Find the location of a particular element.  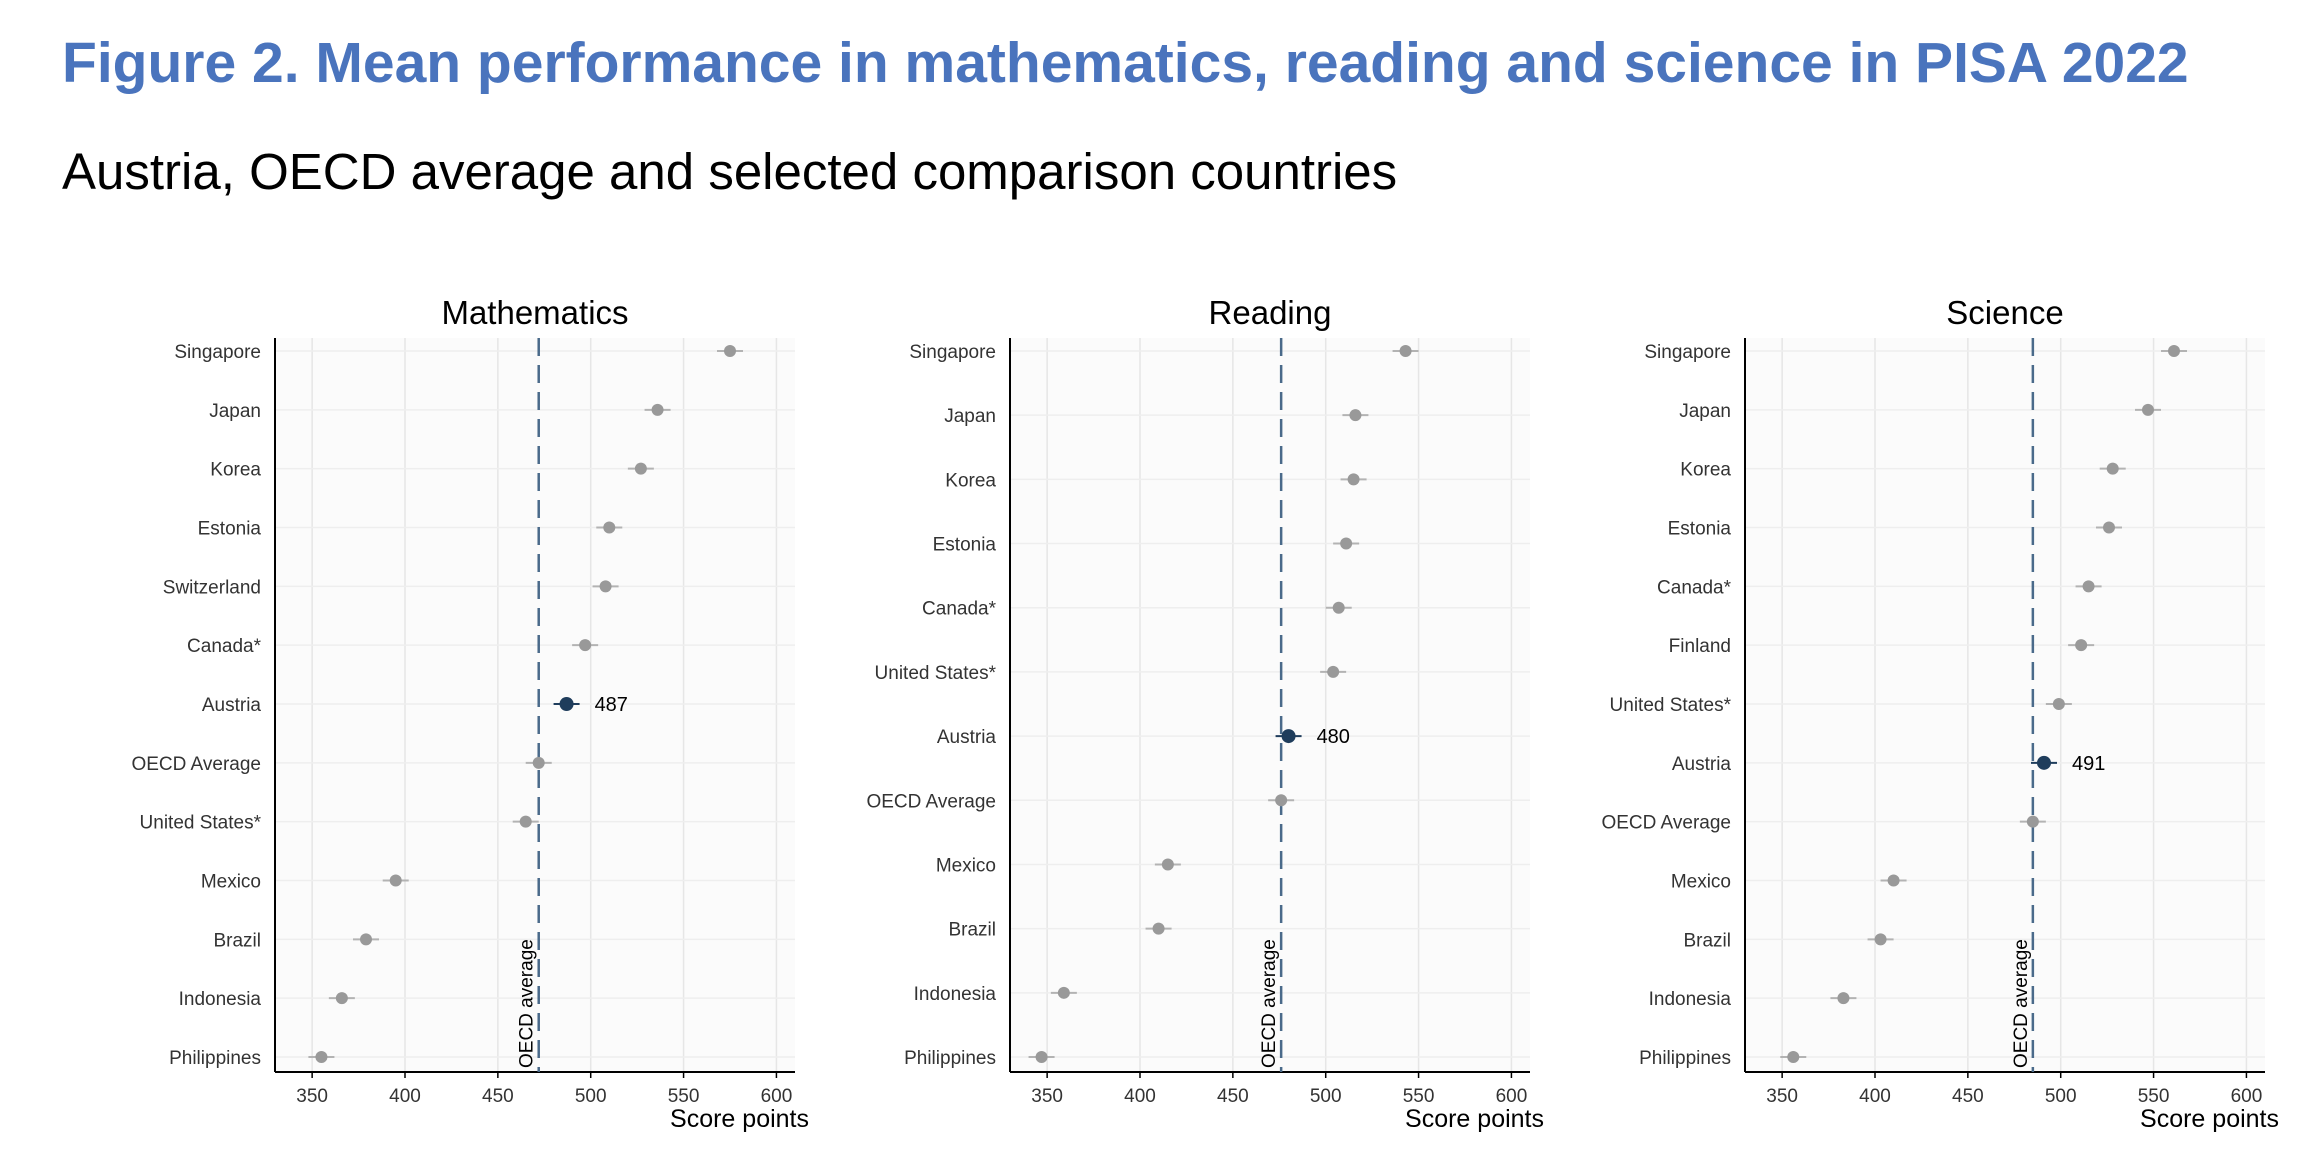

country-label: Finland is located at coordinates (1700, 646).